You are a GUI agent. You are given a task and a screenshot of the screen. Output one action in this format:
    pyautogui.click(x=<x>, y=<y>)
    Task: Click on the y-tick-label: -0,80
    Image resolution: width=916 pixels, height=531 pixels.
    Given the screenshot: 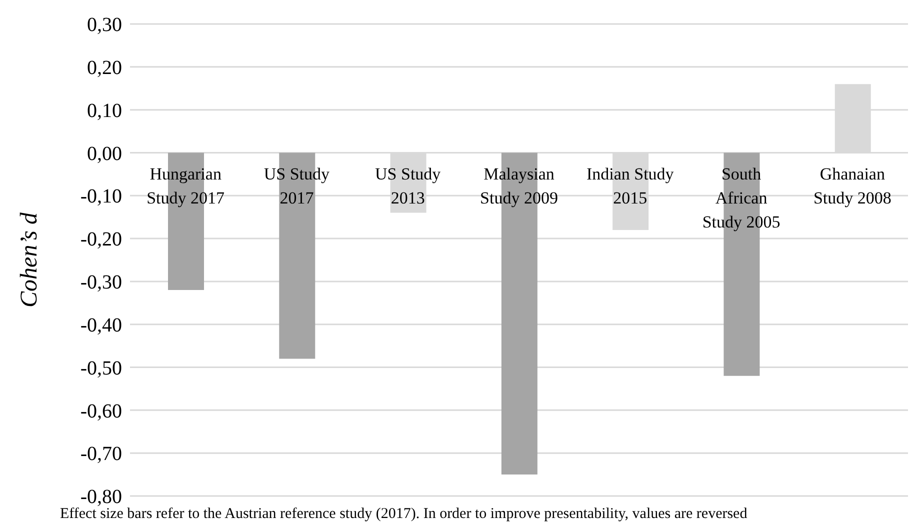 What is the action you would take?
    pyautogui.click(x=101, y=497)
    